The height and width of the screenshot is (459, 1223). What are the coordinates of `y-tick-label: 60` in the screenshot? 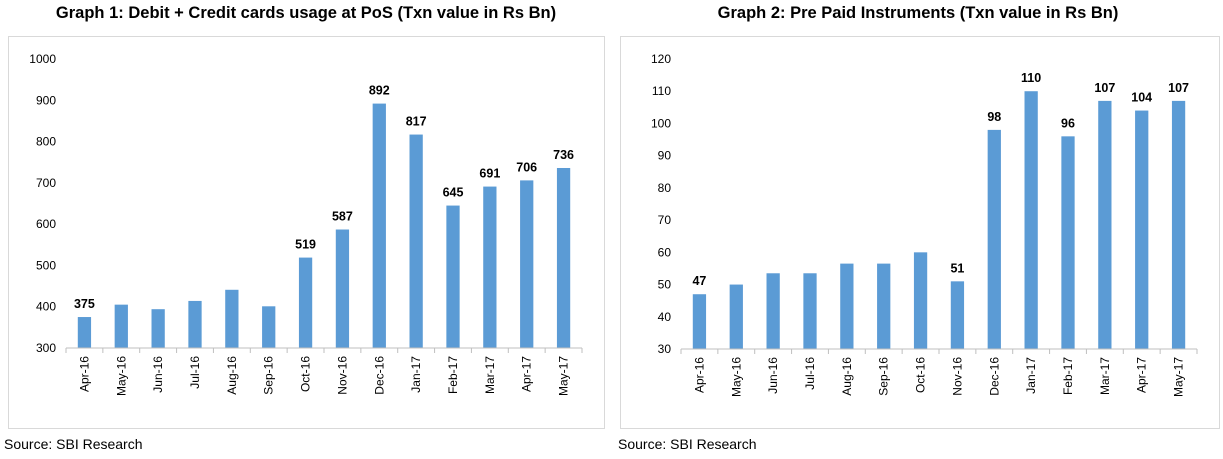 It's located at (665, 252).